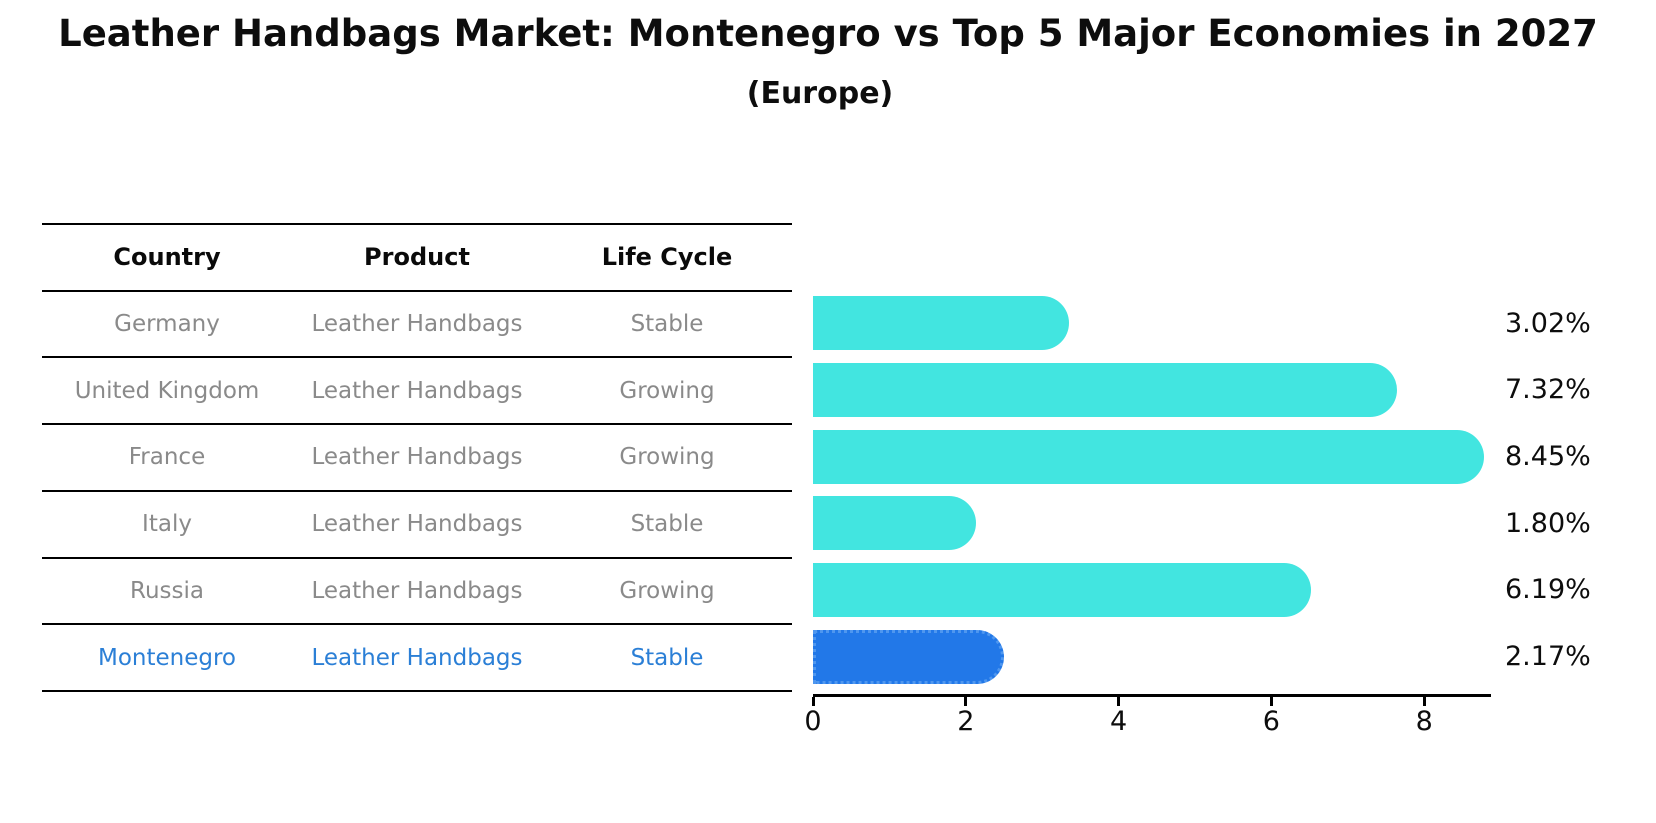  I want to click on bar-value-label: 1.80%, so click(1548, 523).